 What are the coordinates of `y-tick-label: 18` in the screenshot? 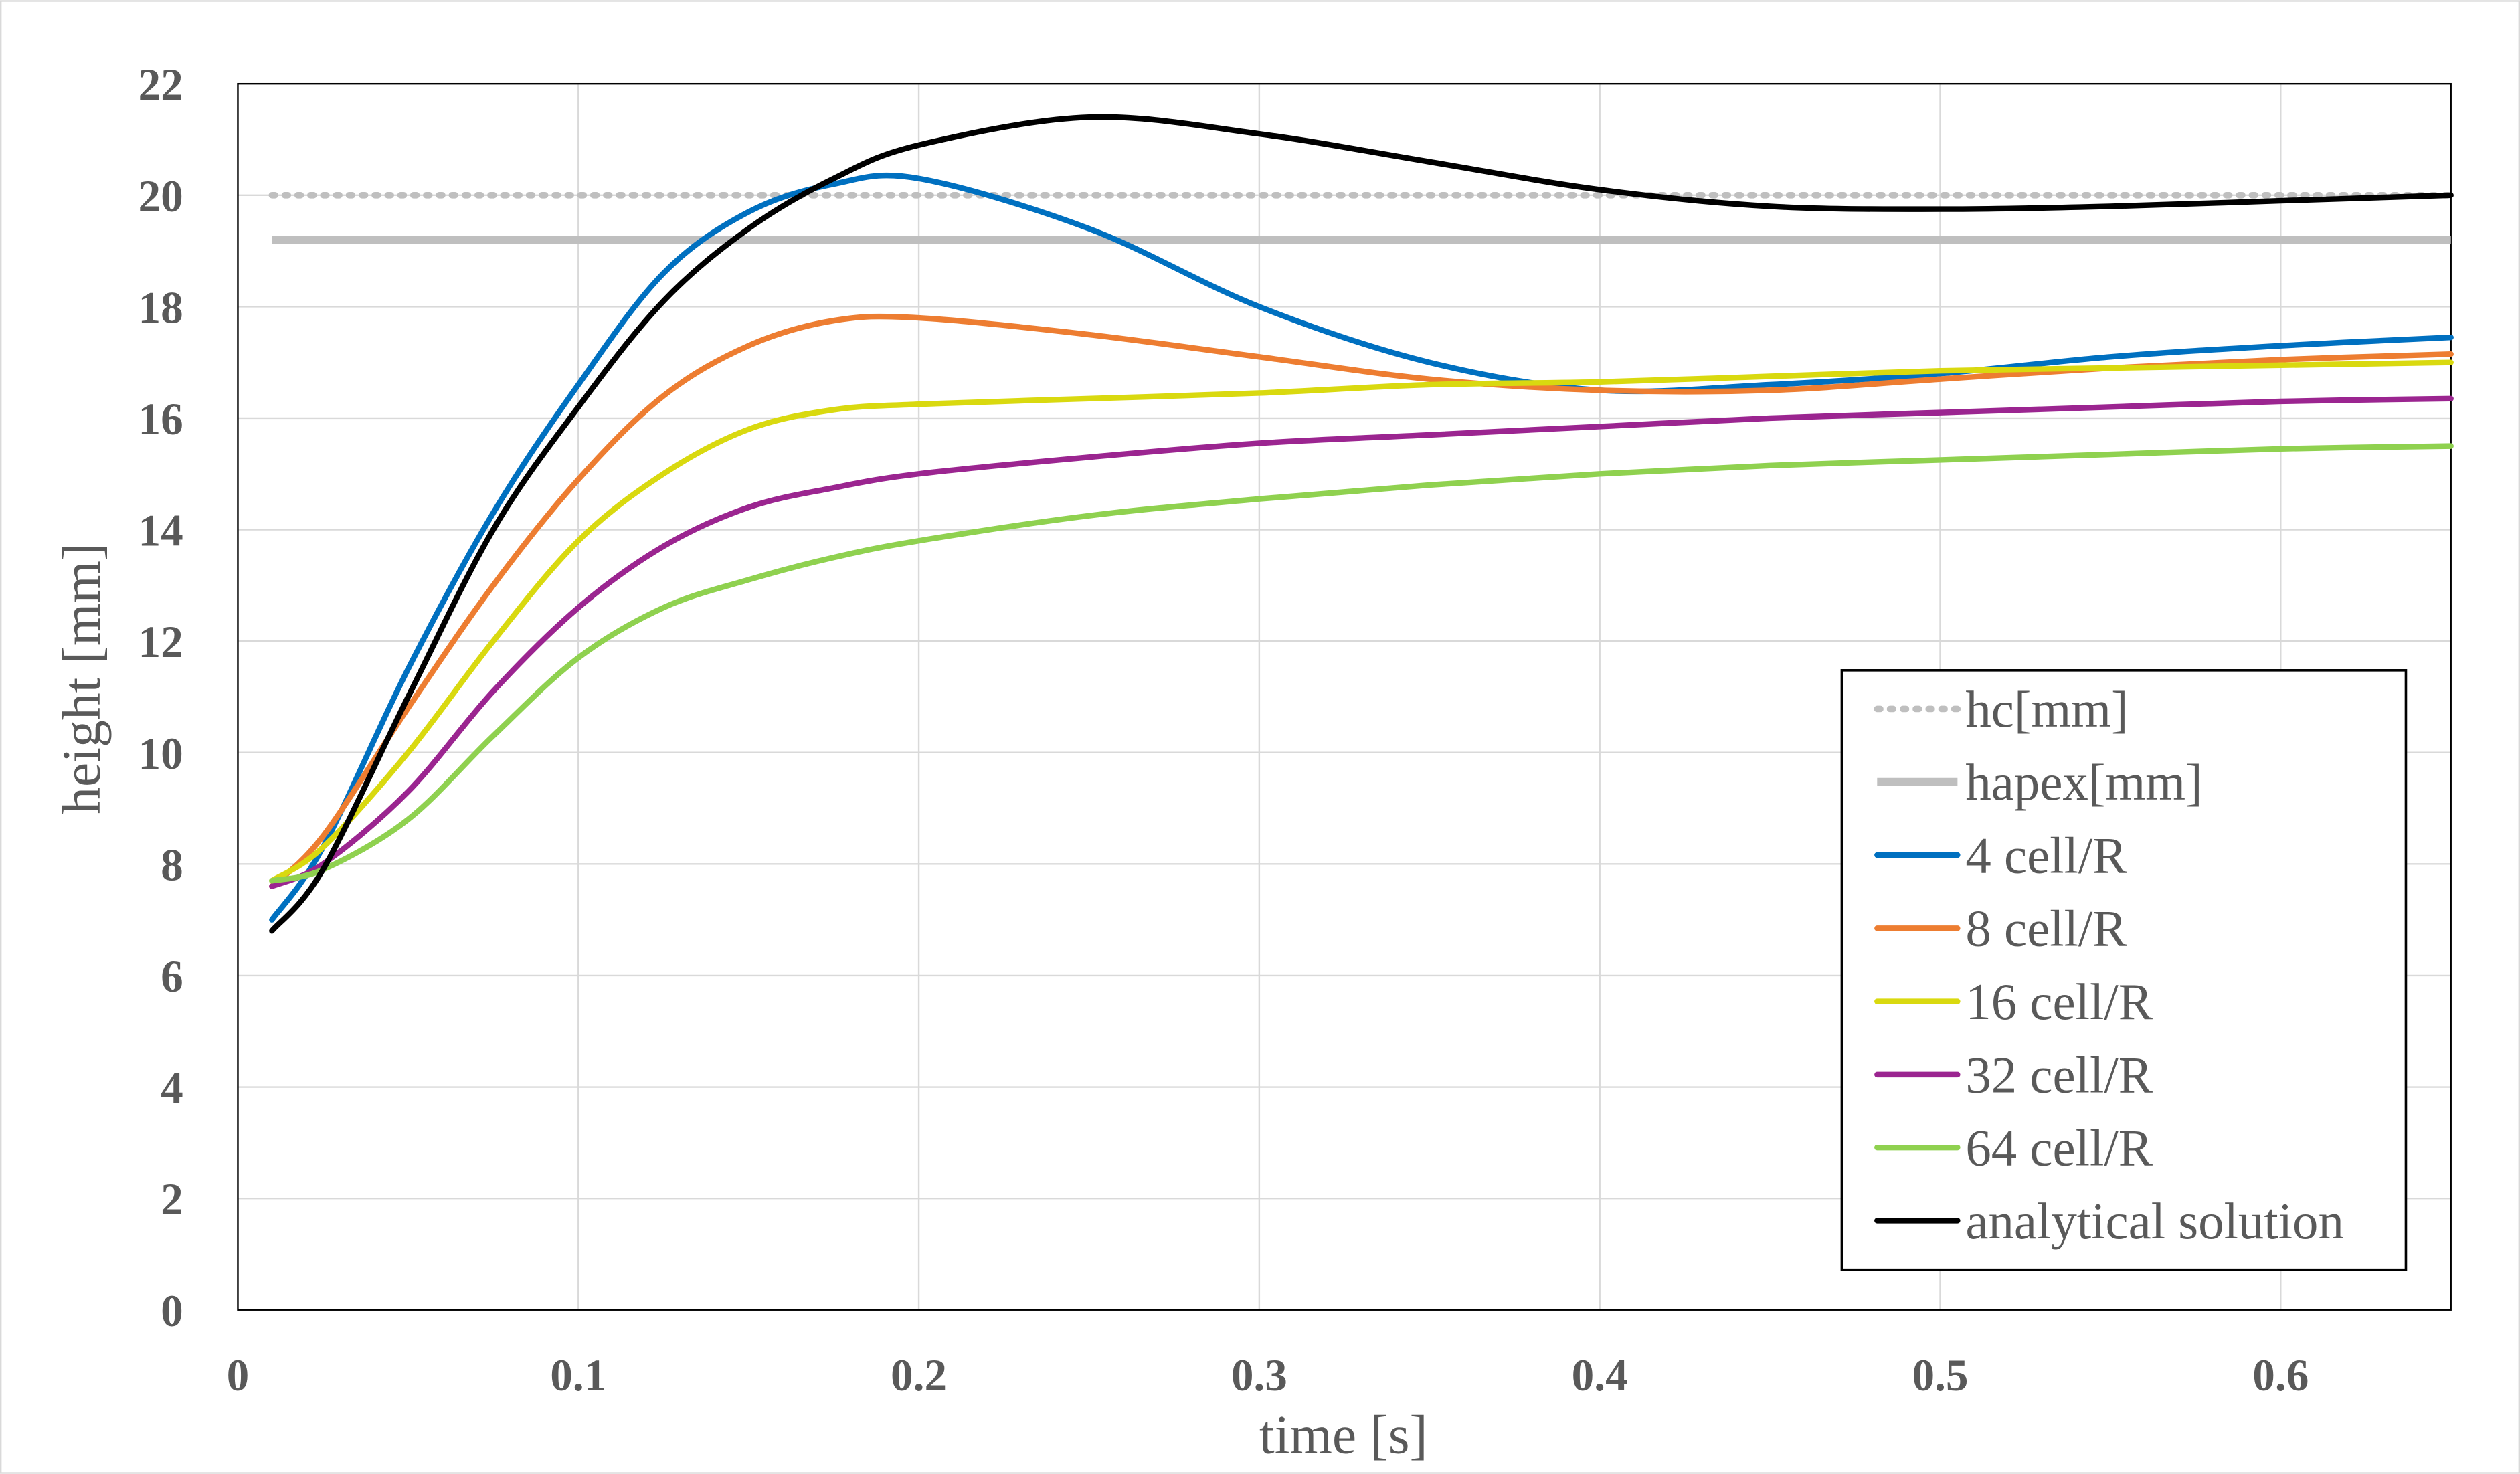 It's located at (161, 307).